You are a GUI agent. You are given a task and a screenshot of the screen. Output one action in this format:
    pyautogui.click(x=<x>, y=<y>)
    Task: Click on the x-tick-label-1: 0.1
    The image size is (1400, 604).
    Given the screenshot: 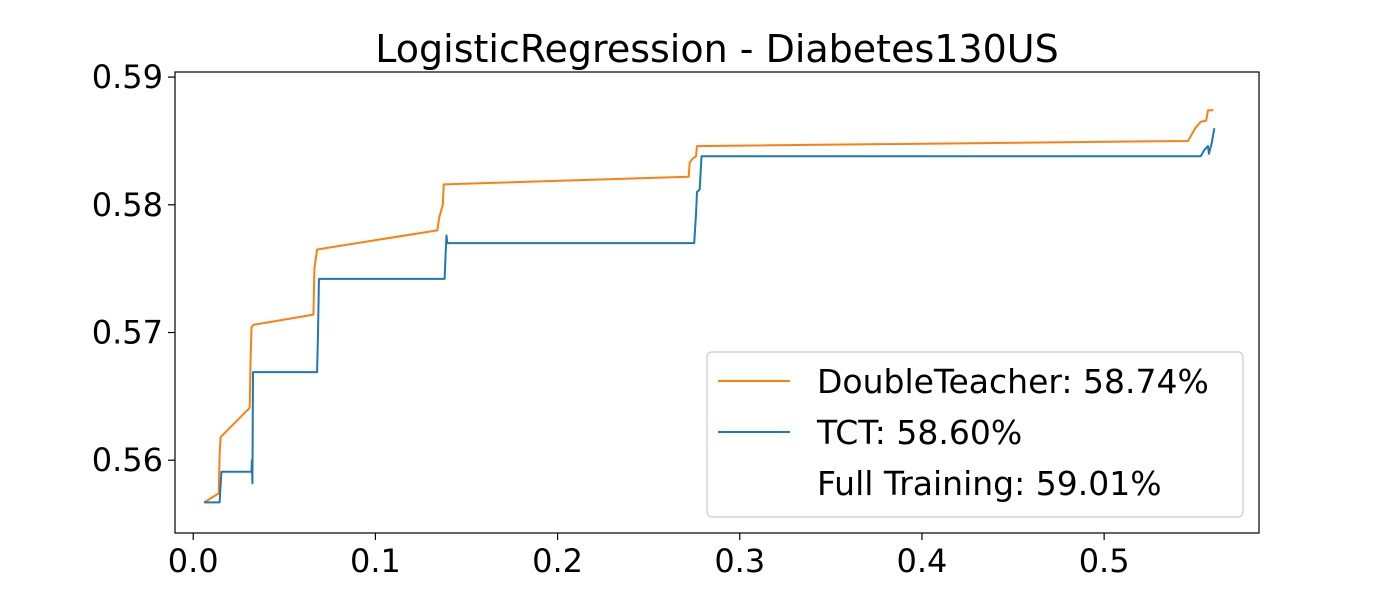 What is the action you would take?
    pyautogui.click(x=375, y=561)
    